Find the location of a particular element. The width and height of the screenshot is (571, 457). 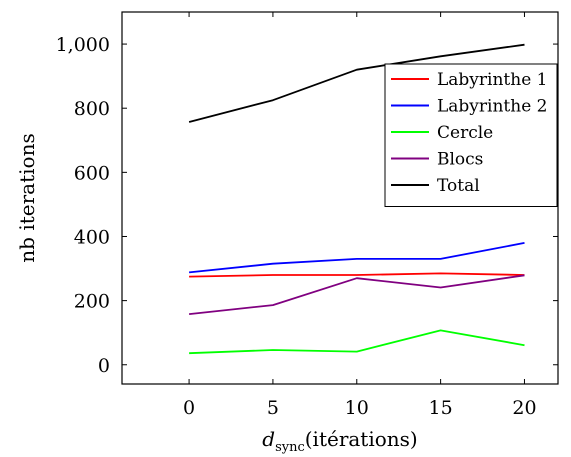

legend: Labyrinthe 1 Labyrinthe 2 Cercle Blocs Total is located at coordinates (471, 135).